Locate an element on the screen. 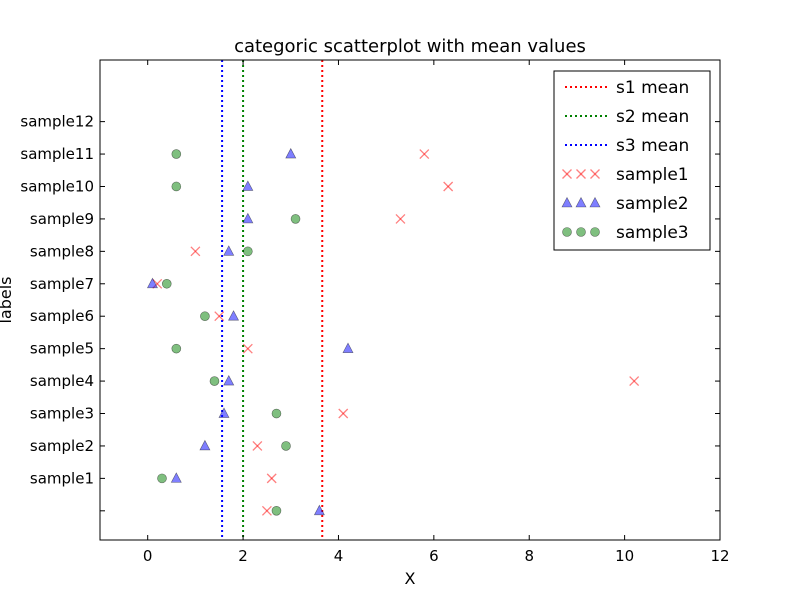 This screenshot has width=800, height=604. y-axis-label: labels is located at coordinates (7, 299).